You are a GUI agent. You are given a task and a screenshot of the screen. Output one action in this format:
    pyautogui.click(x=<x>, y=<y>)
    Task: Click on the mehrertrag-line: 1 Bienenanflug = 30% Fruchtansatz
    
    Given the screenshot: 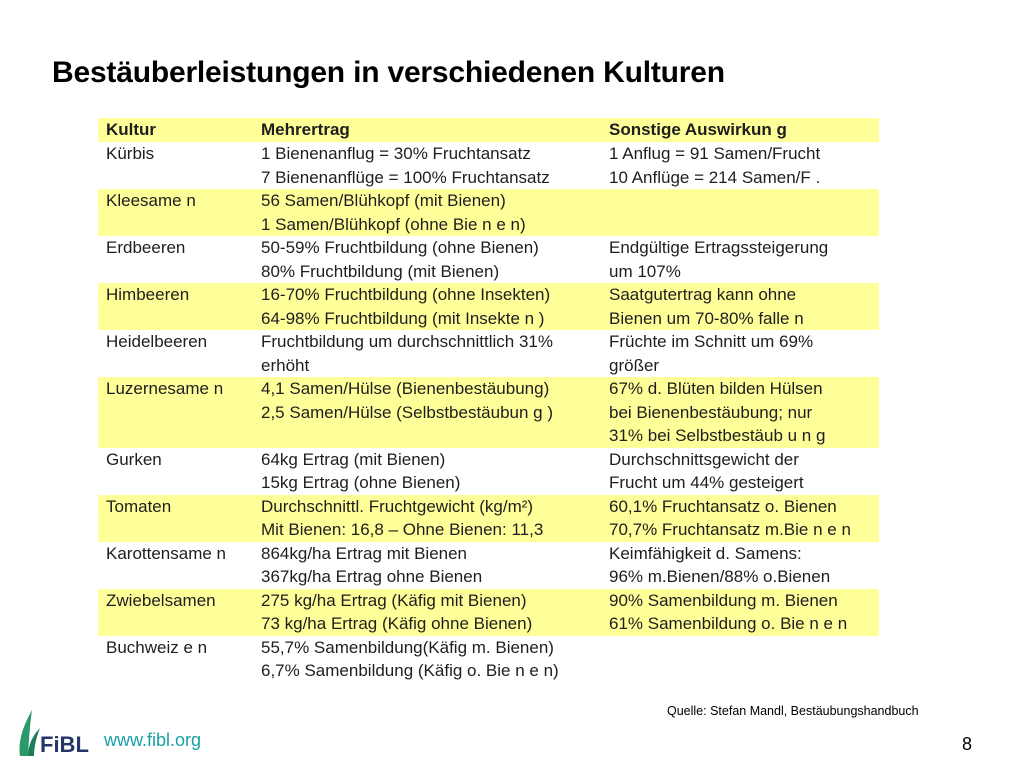 What is the action you would take?
    pyautogui.click(x=396, y=153)
    